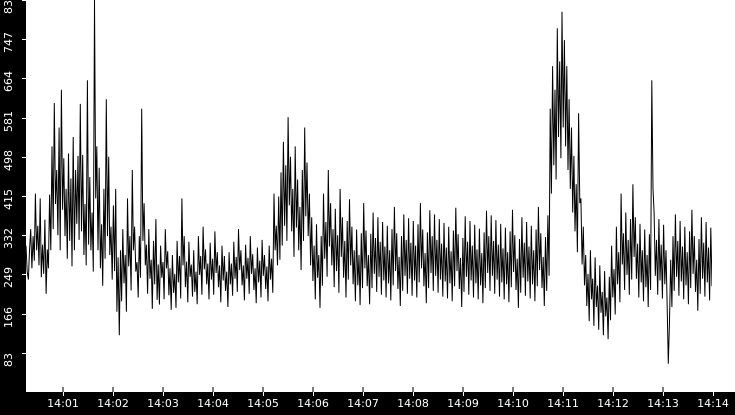 The width and height of the screenshot is (735, 415). I want to click on x-axis-tick-label: 14:08, so click(413, 403).